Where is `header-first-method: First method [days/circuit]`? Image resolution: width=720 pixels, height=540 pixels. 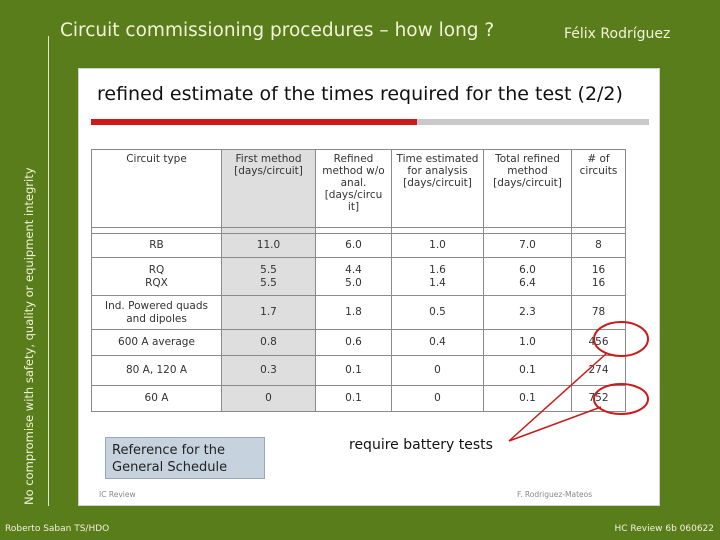
header-first-method: First method [days/circuit] is located at coordinates (268, 188).